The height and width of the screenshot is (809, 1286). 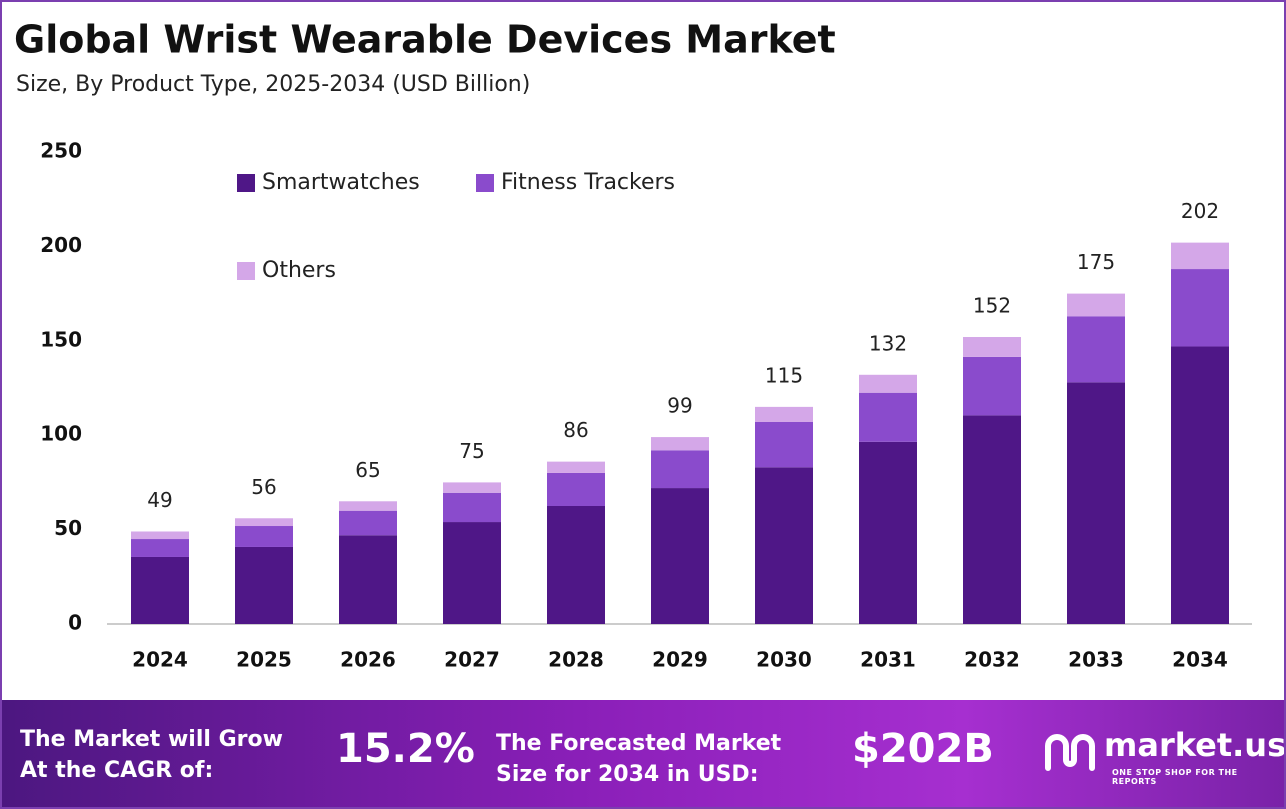 What do you see at coordinates (888, 660) in the screenshot?
I see `x-tick-label: 2031` at bounding box center [888, 660].